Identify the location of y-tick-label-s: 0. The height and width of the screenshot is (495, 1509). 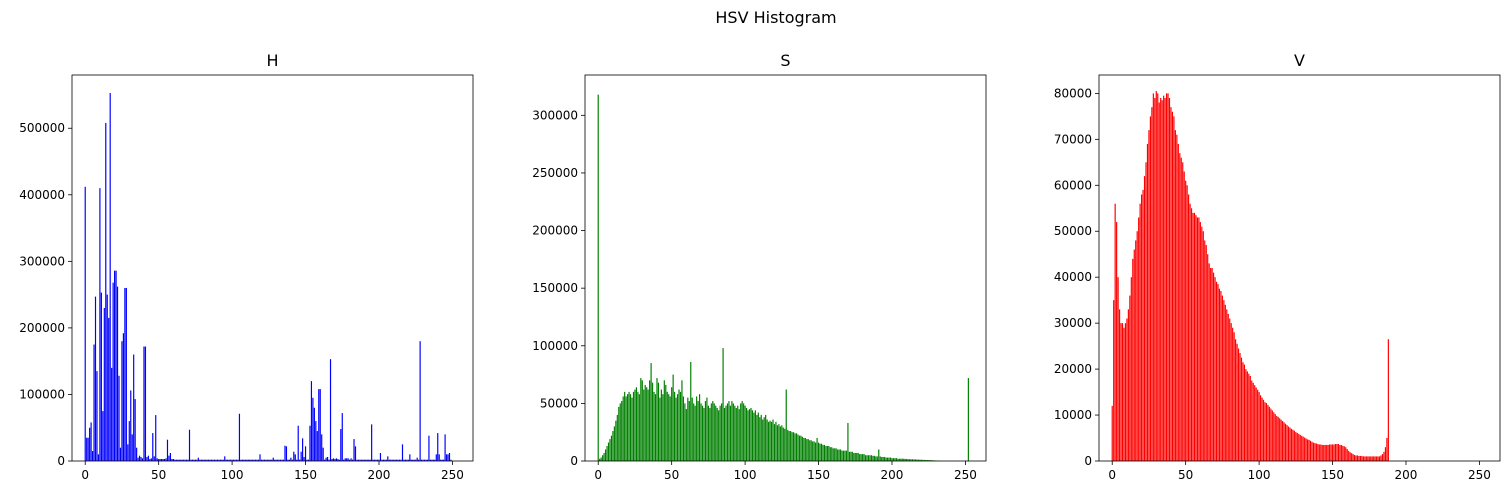
(574, 461).